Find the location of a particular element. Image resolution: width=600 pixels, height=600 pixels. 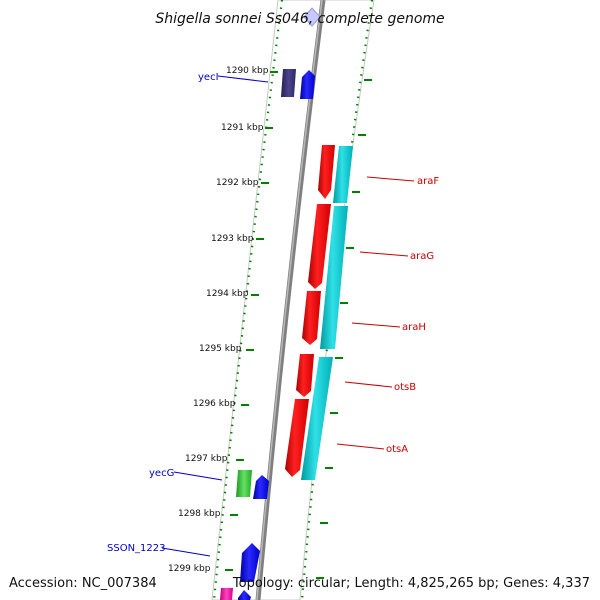

kbp-label: 1299 kbp is located at coordinates (189, 569).